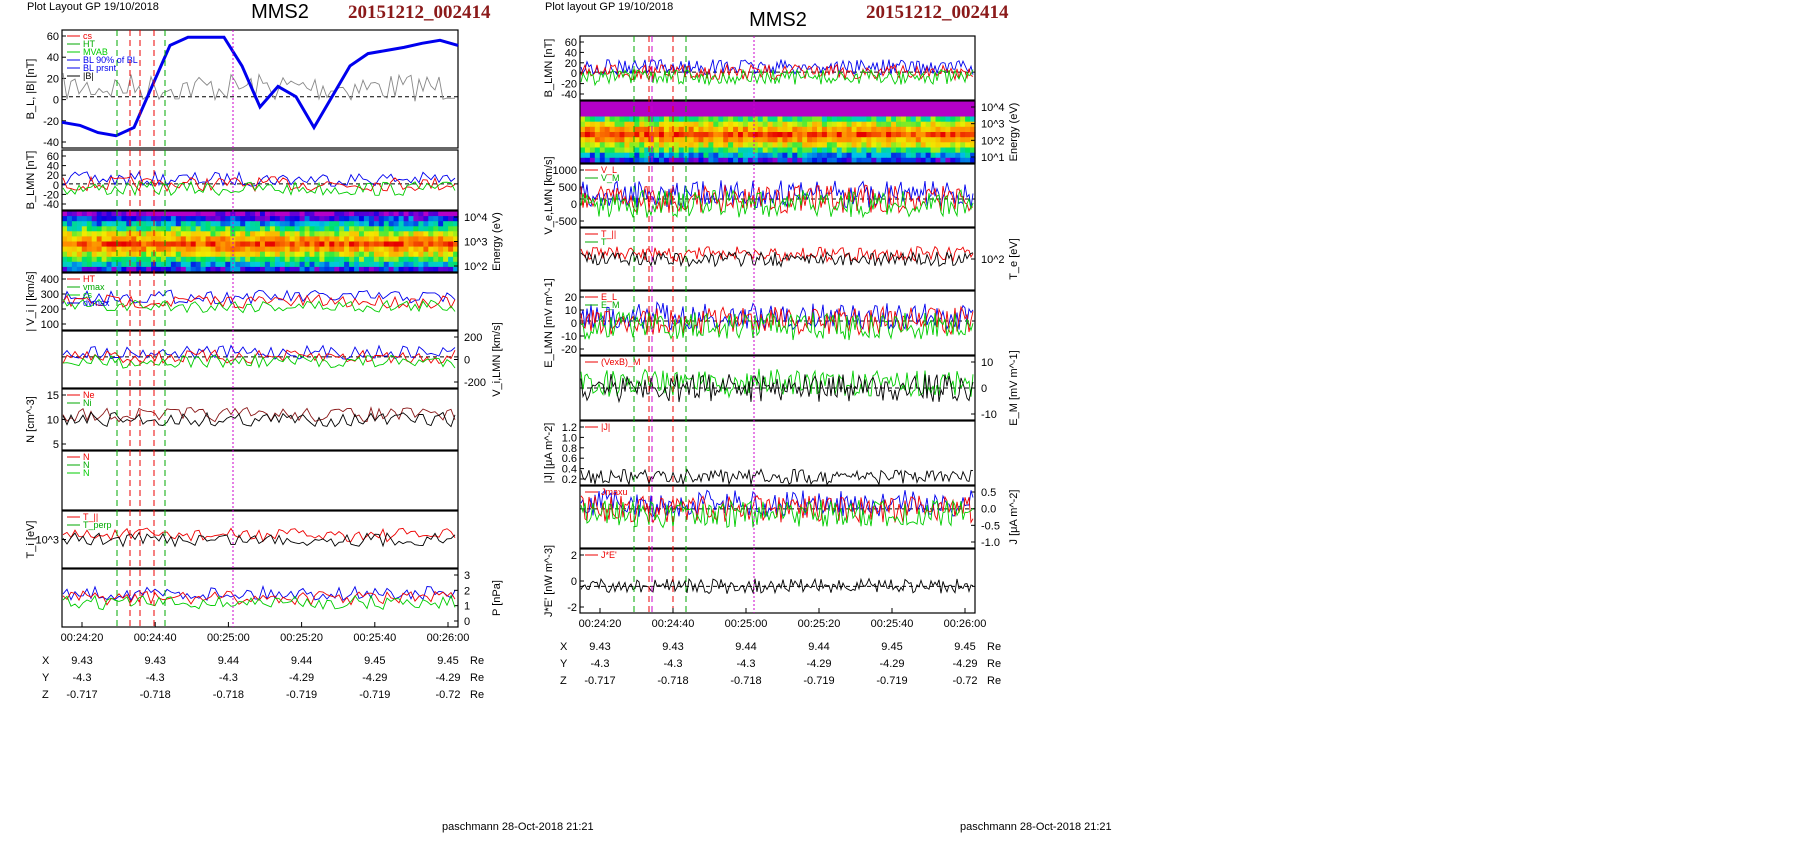 This screenshot has height=841, width=1804. Describe the element at coordinates (467, 591) in the screenshot. I see `ytick-label: 2` at that location.